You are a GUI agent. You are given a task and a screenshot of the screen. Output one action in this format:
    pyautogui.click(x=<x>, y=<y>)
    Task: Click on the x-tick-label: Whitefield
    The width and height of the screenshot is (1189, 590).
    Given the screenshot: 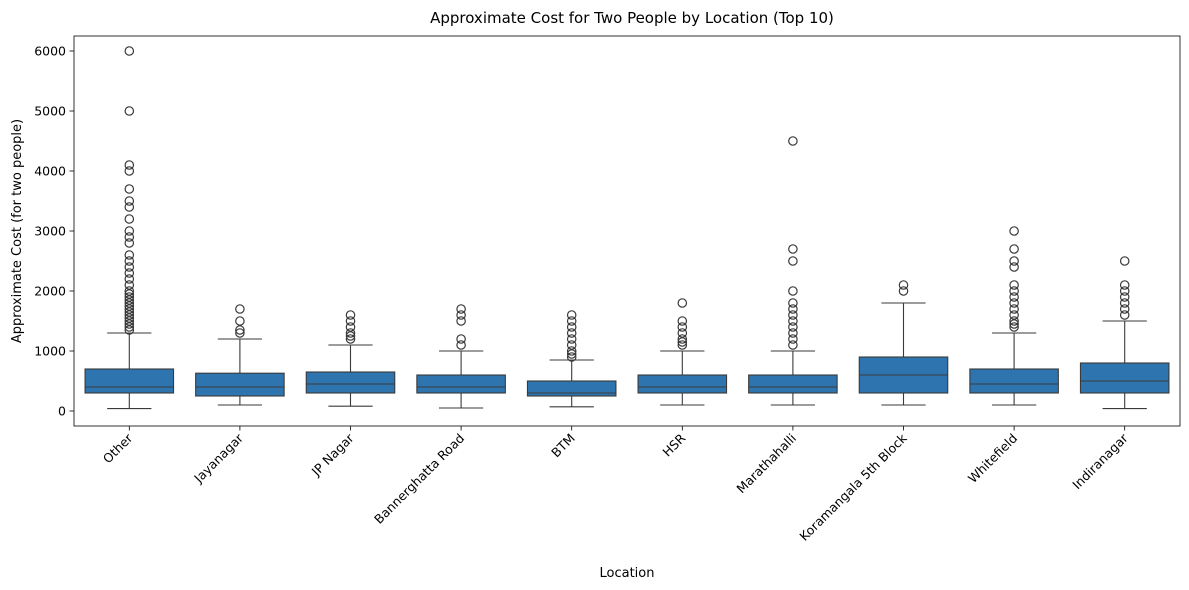 What is the action you would take?
    pyautogui.click(x=992, y=458)
    